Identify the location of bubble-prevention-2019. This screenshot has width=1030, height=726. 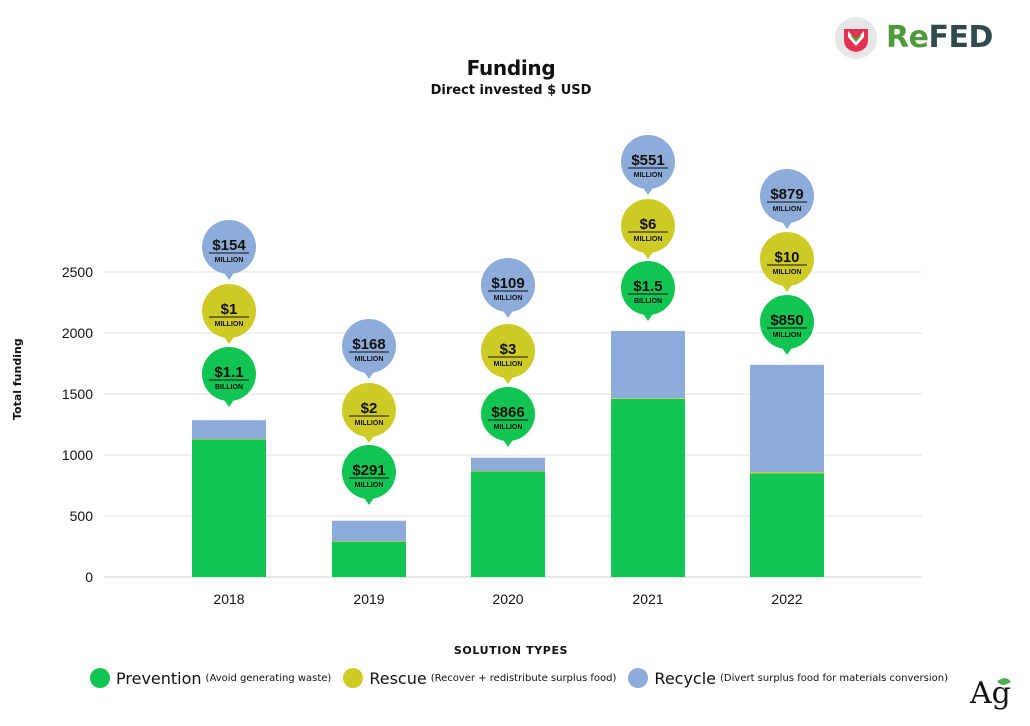
(369, 472).